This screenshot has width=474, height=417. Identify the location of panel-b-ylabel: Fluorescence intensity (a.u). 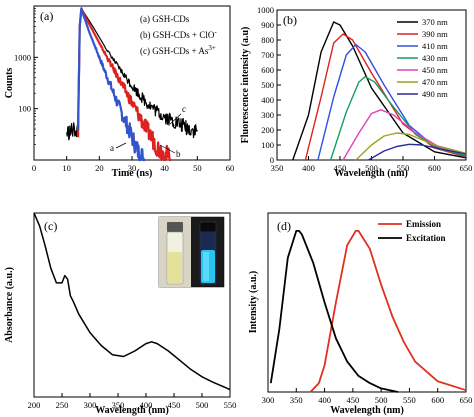
(245, 85).